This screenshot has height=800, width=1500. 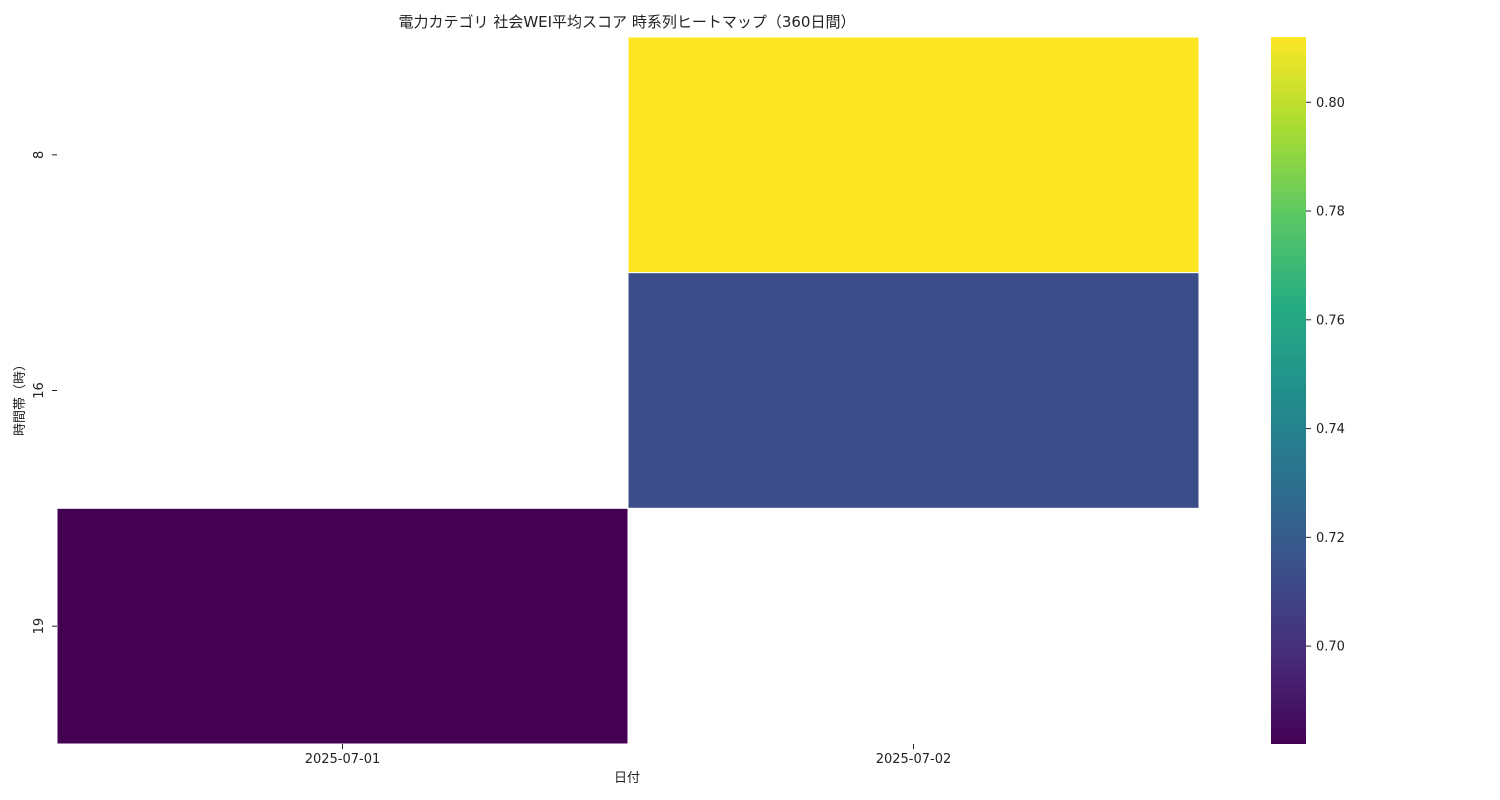 What do you see at coordinates (627, 22) in the screenshot?
I see `chart-title: 電力カテゴリ 社会WEI平均スコア 時系列ヒートマップ（360日間）` at bounding box center [627, 22].